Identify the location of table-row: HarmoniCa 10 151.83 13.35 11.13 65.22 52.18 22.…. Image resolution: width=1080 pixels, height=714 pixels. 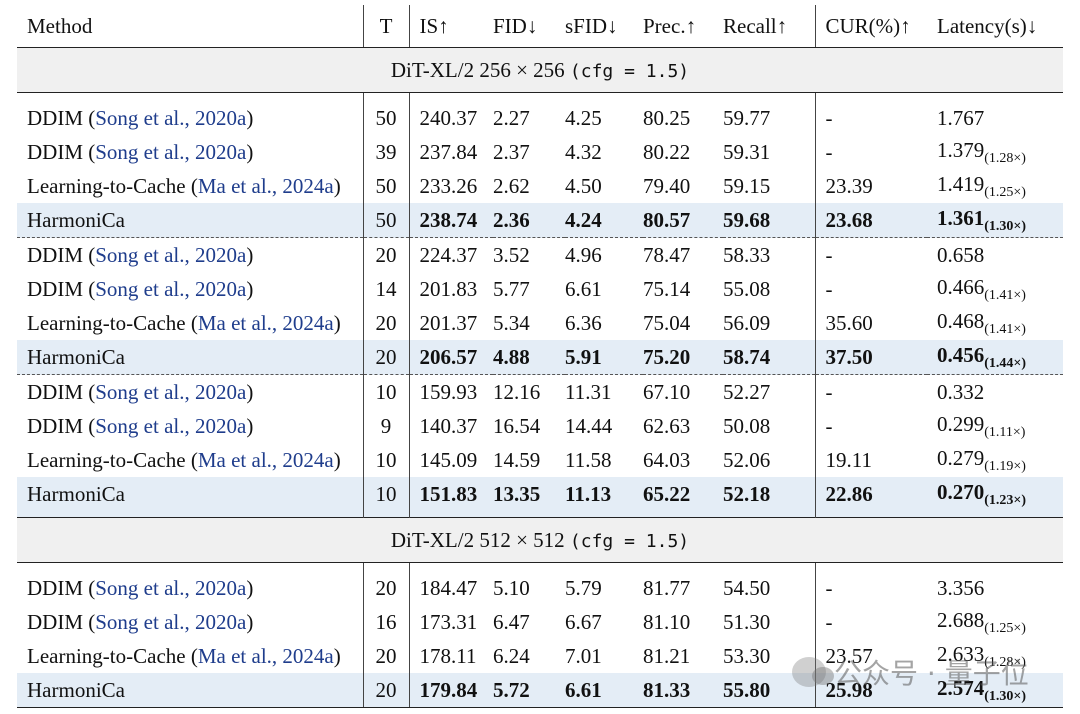
(540, 497).